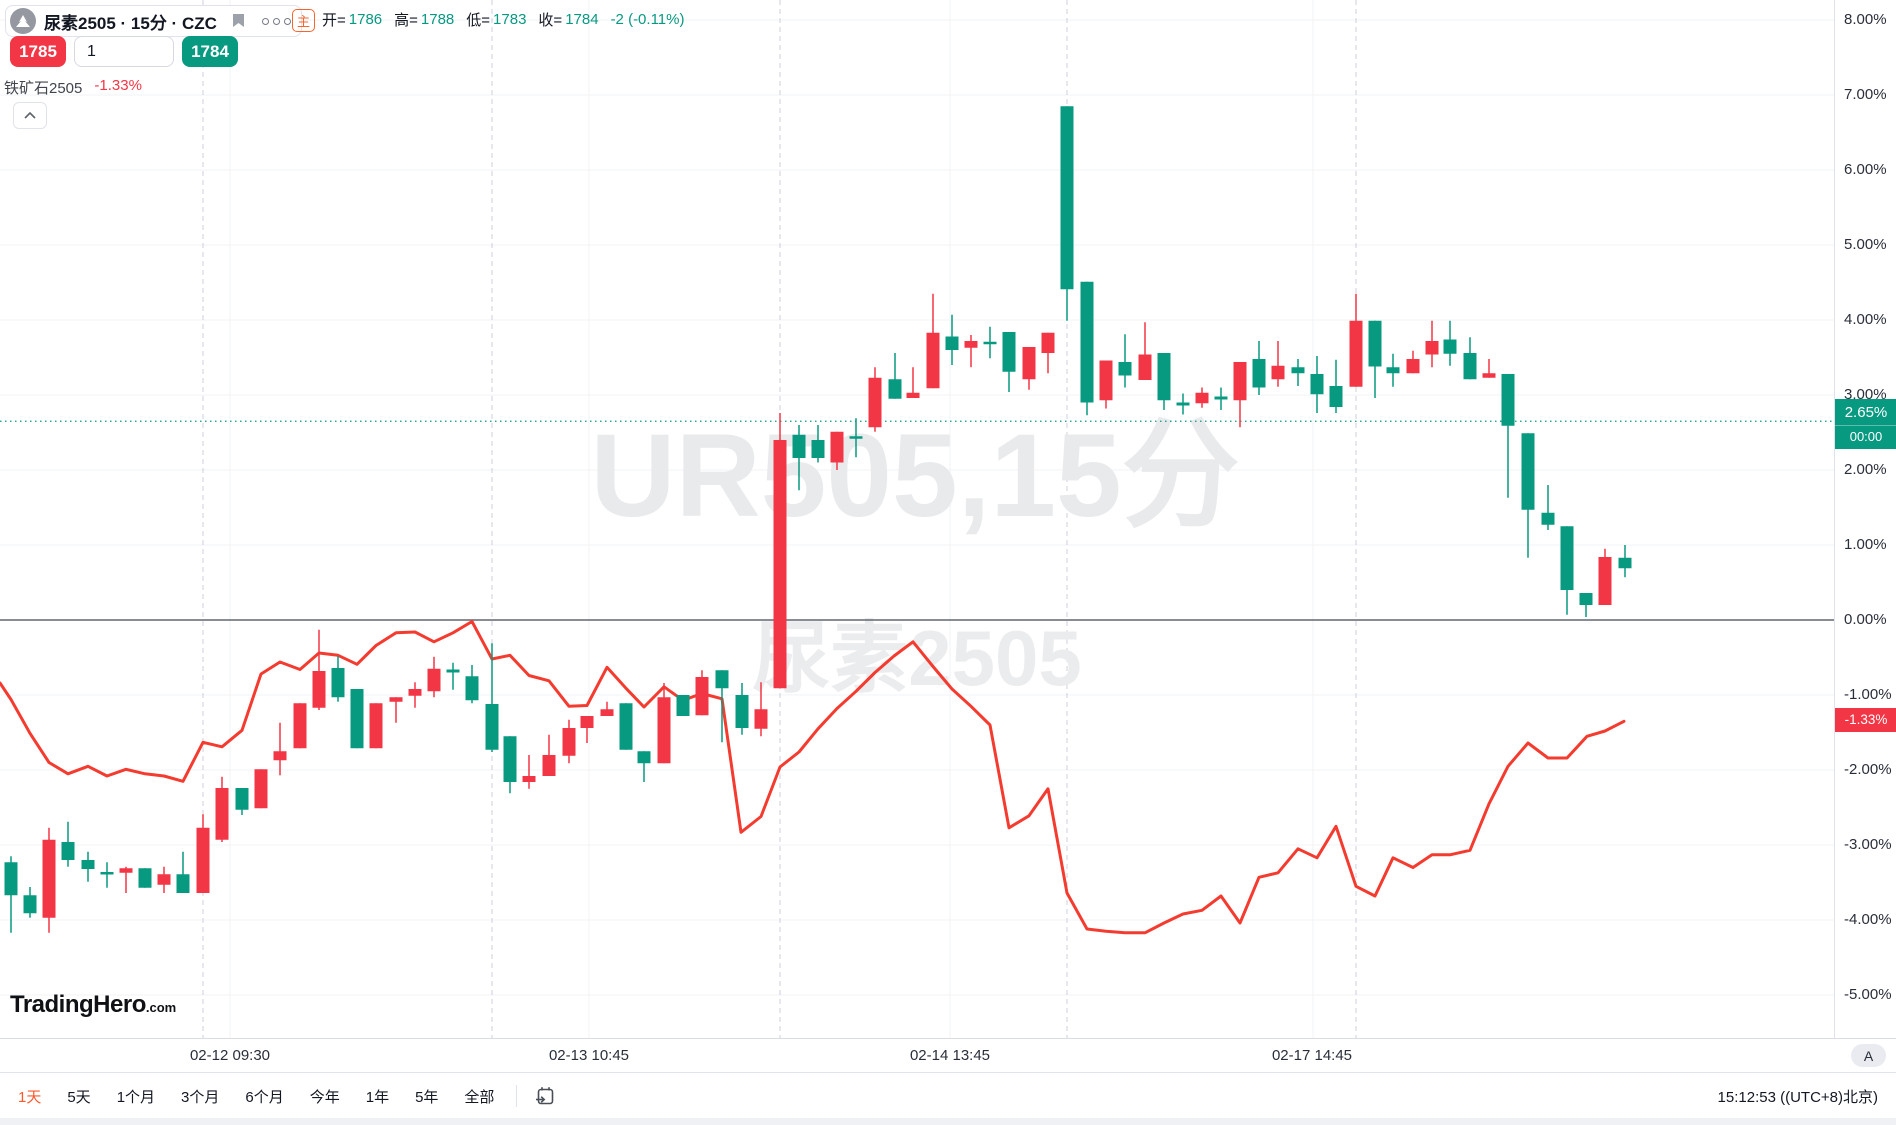  What do you see at coordinates (264, 1097) in the screenshot?
I see `range-button-6个月: 6个月` at bounding box center [264, 1097].